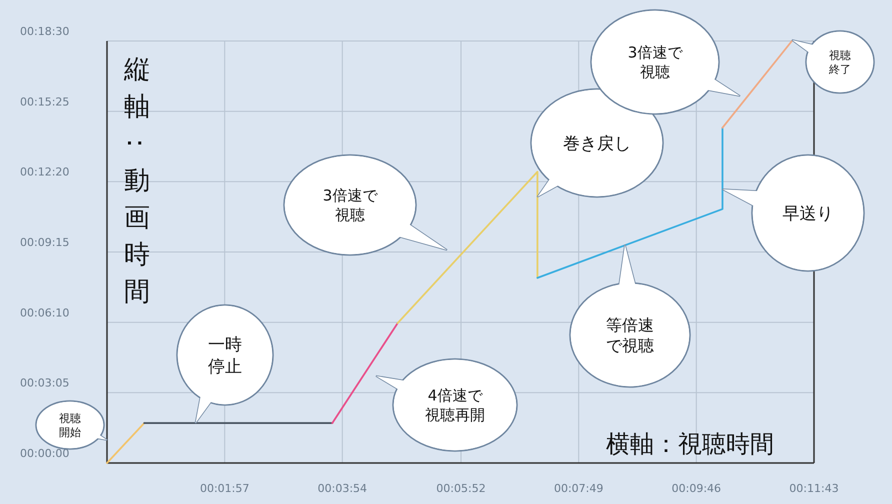 The width and height of the screenshot is (892, 504). Describe the element at coordinates (45, 172) in the screenshot. I see `y-tick-label: 00:12:20` at that location.